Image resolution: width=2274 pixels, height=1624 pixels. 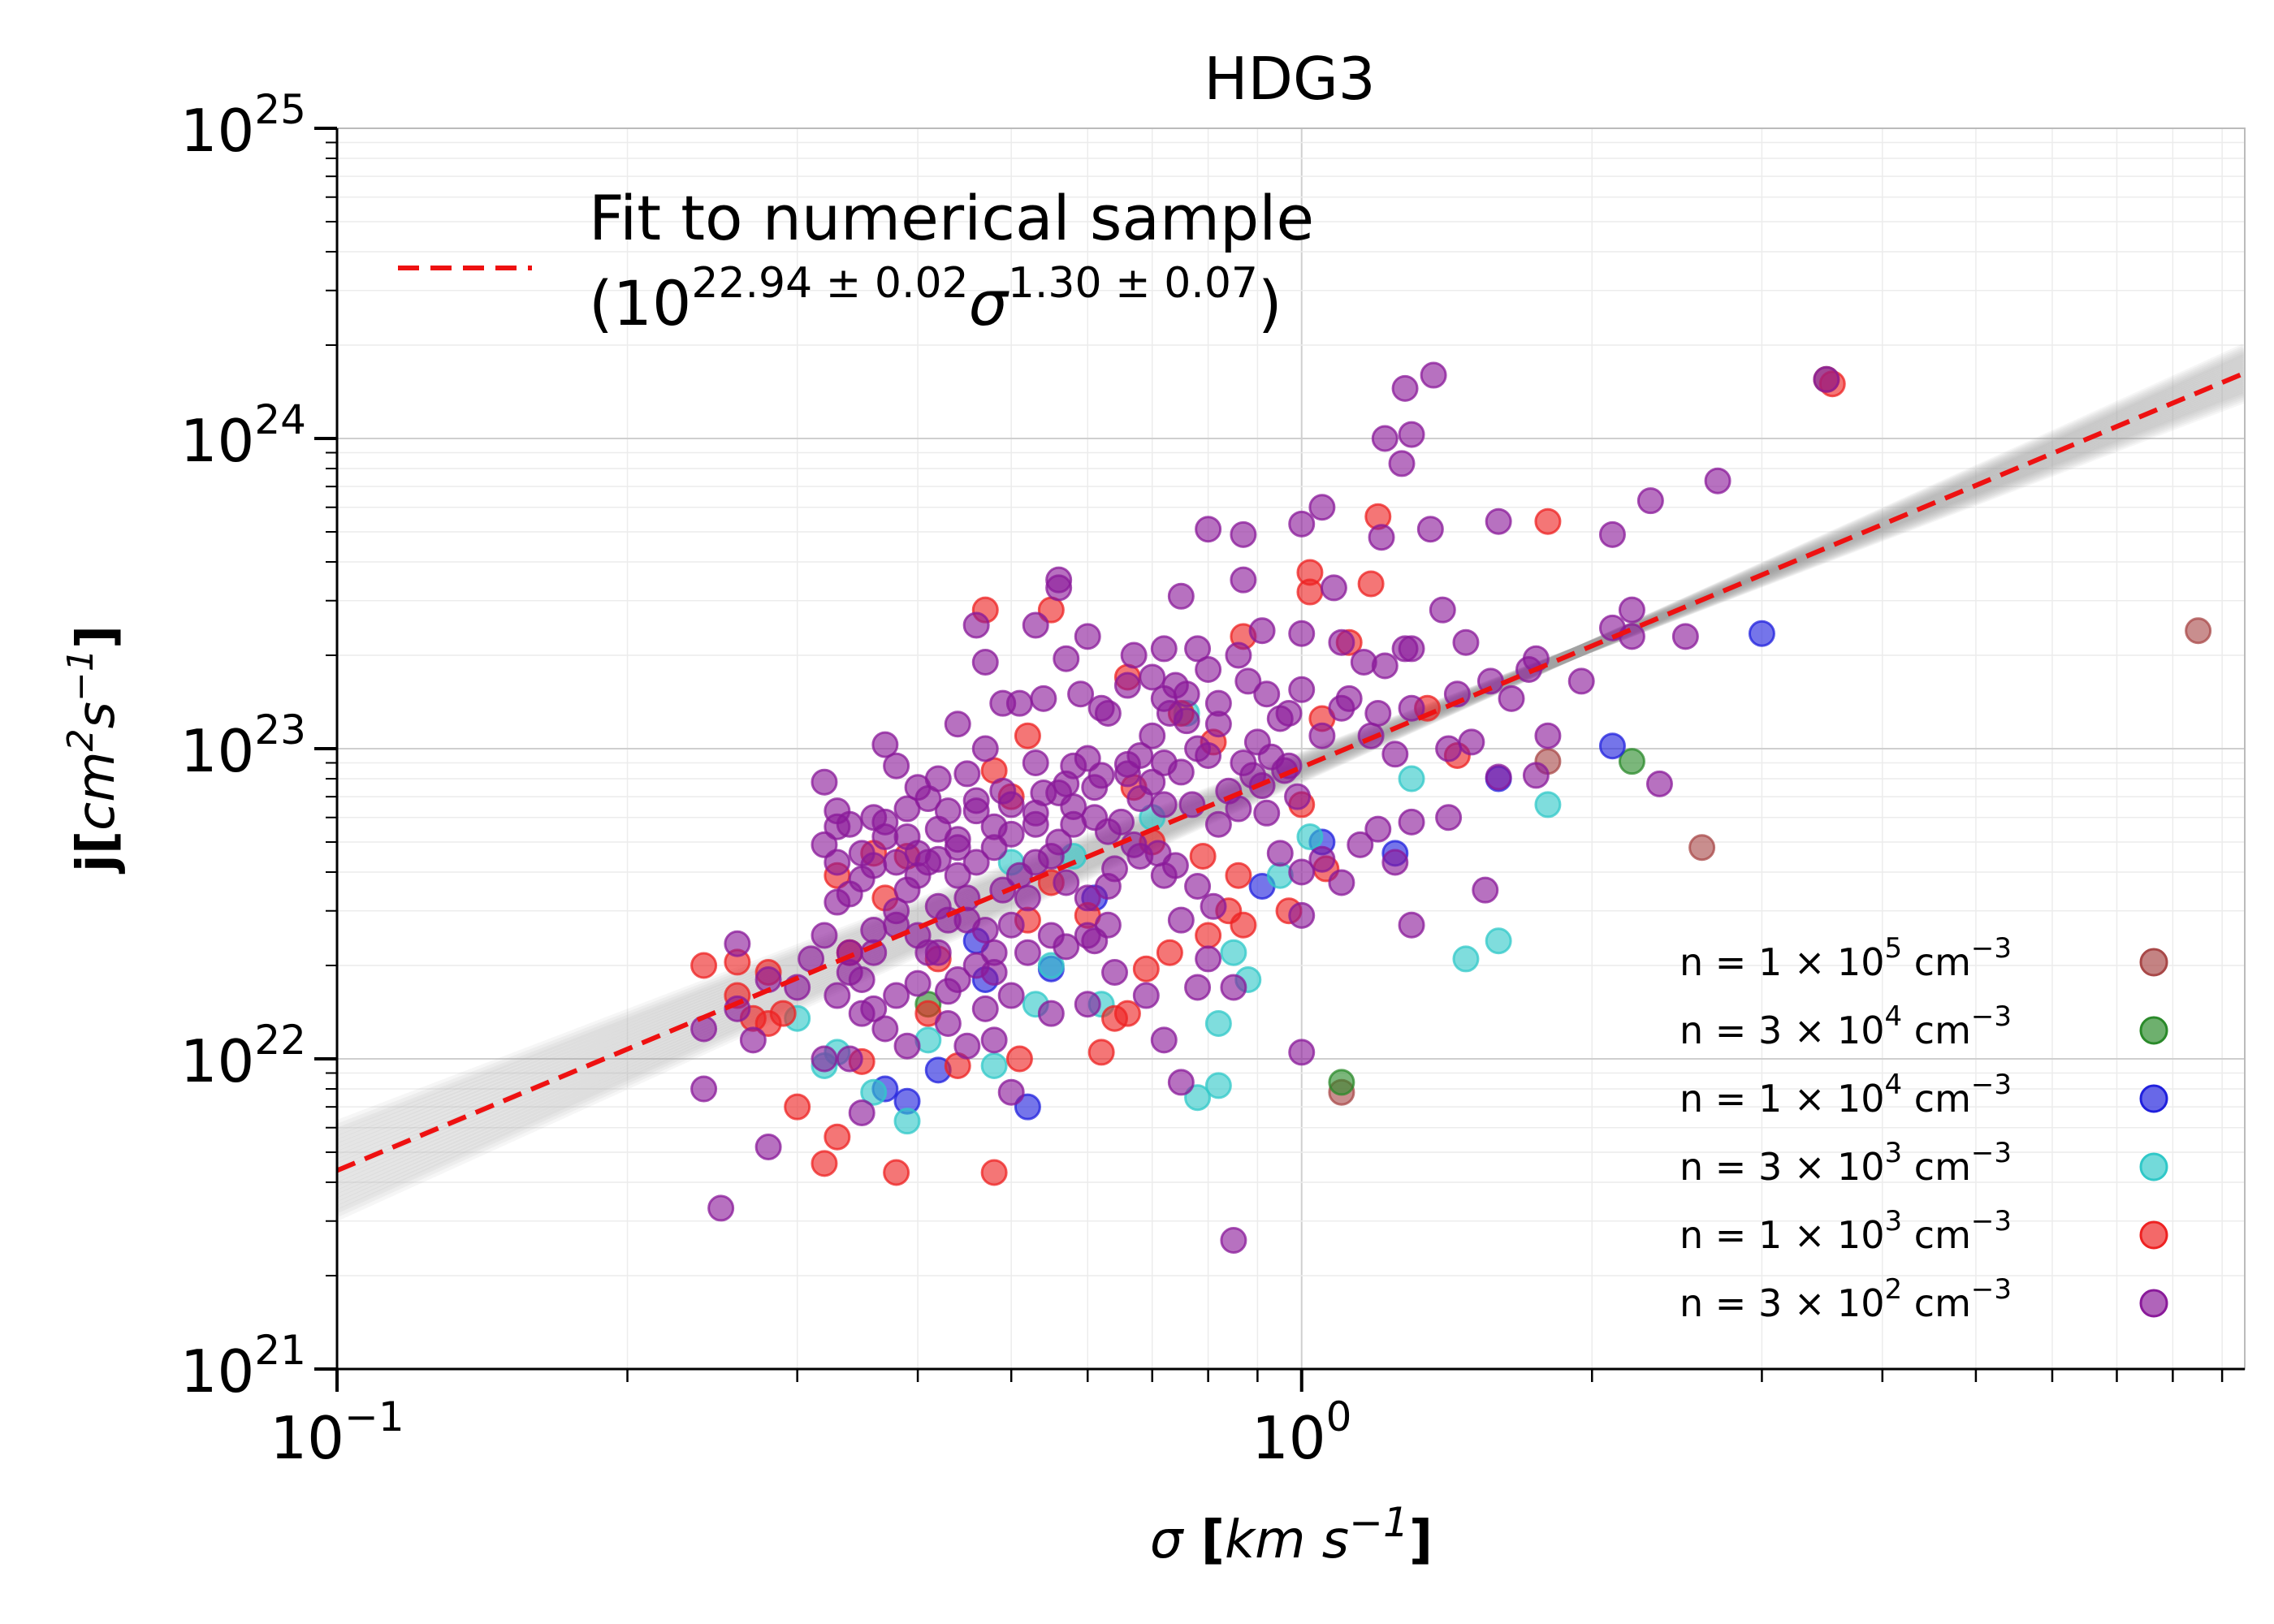 I want to click on legend-label: n = 3 × 104 cm−3, so click(x=1846, y=1026).